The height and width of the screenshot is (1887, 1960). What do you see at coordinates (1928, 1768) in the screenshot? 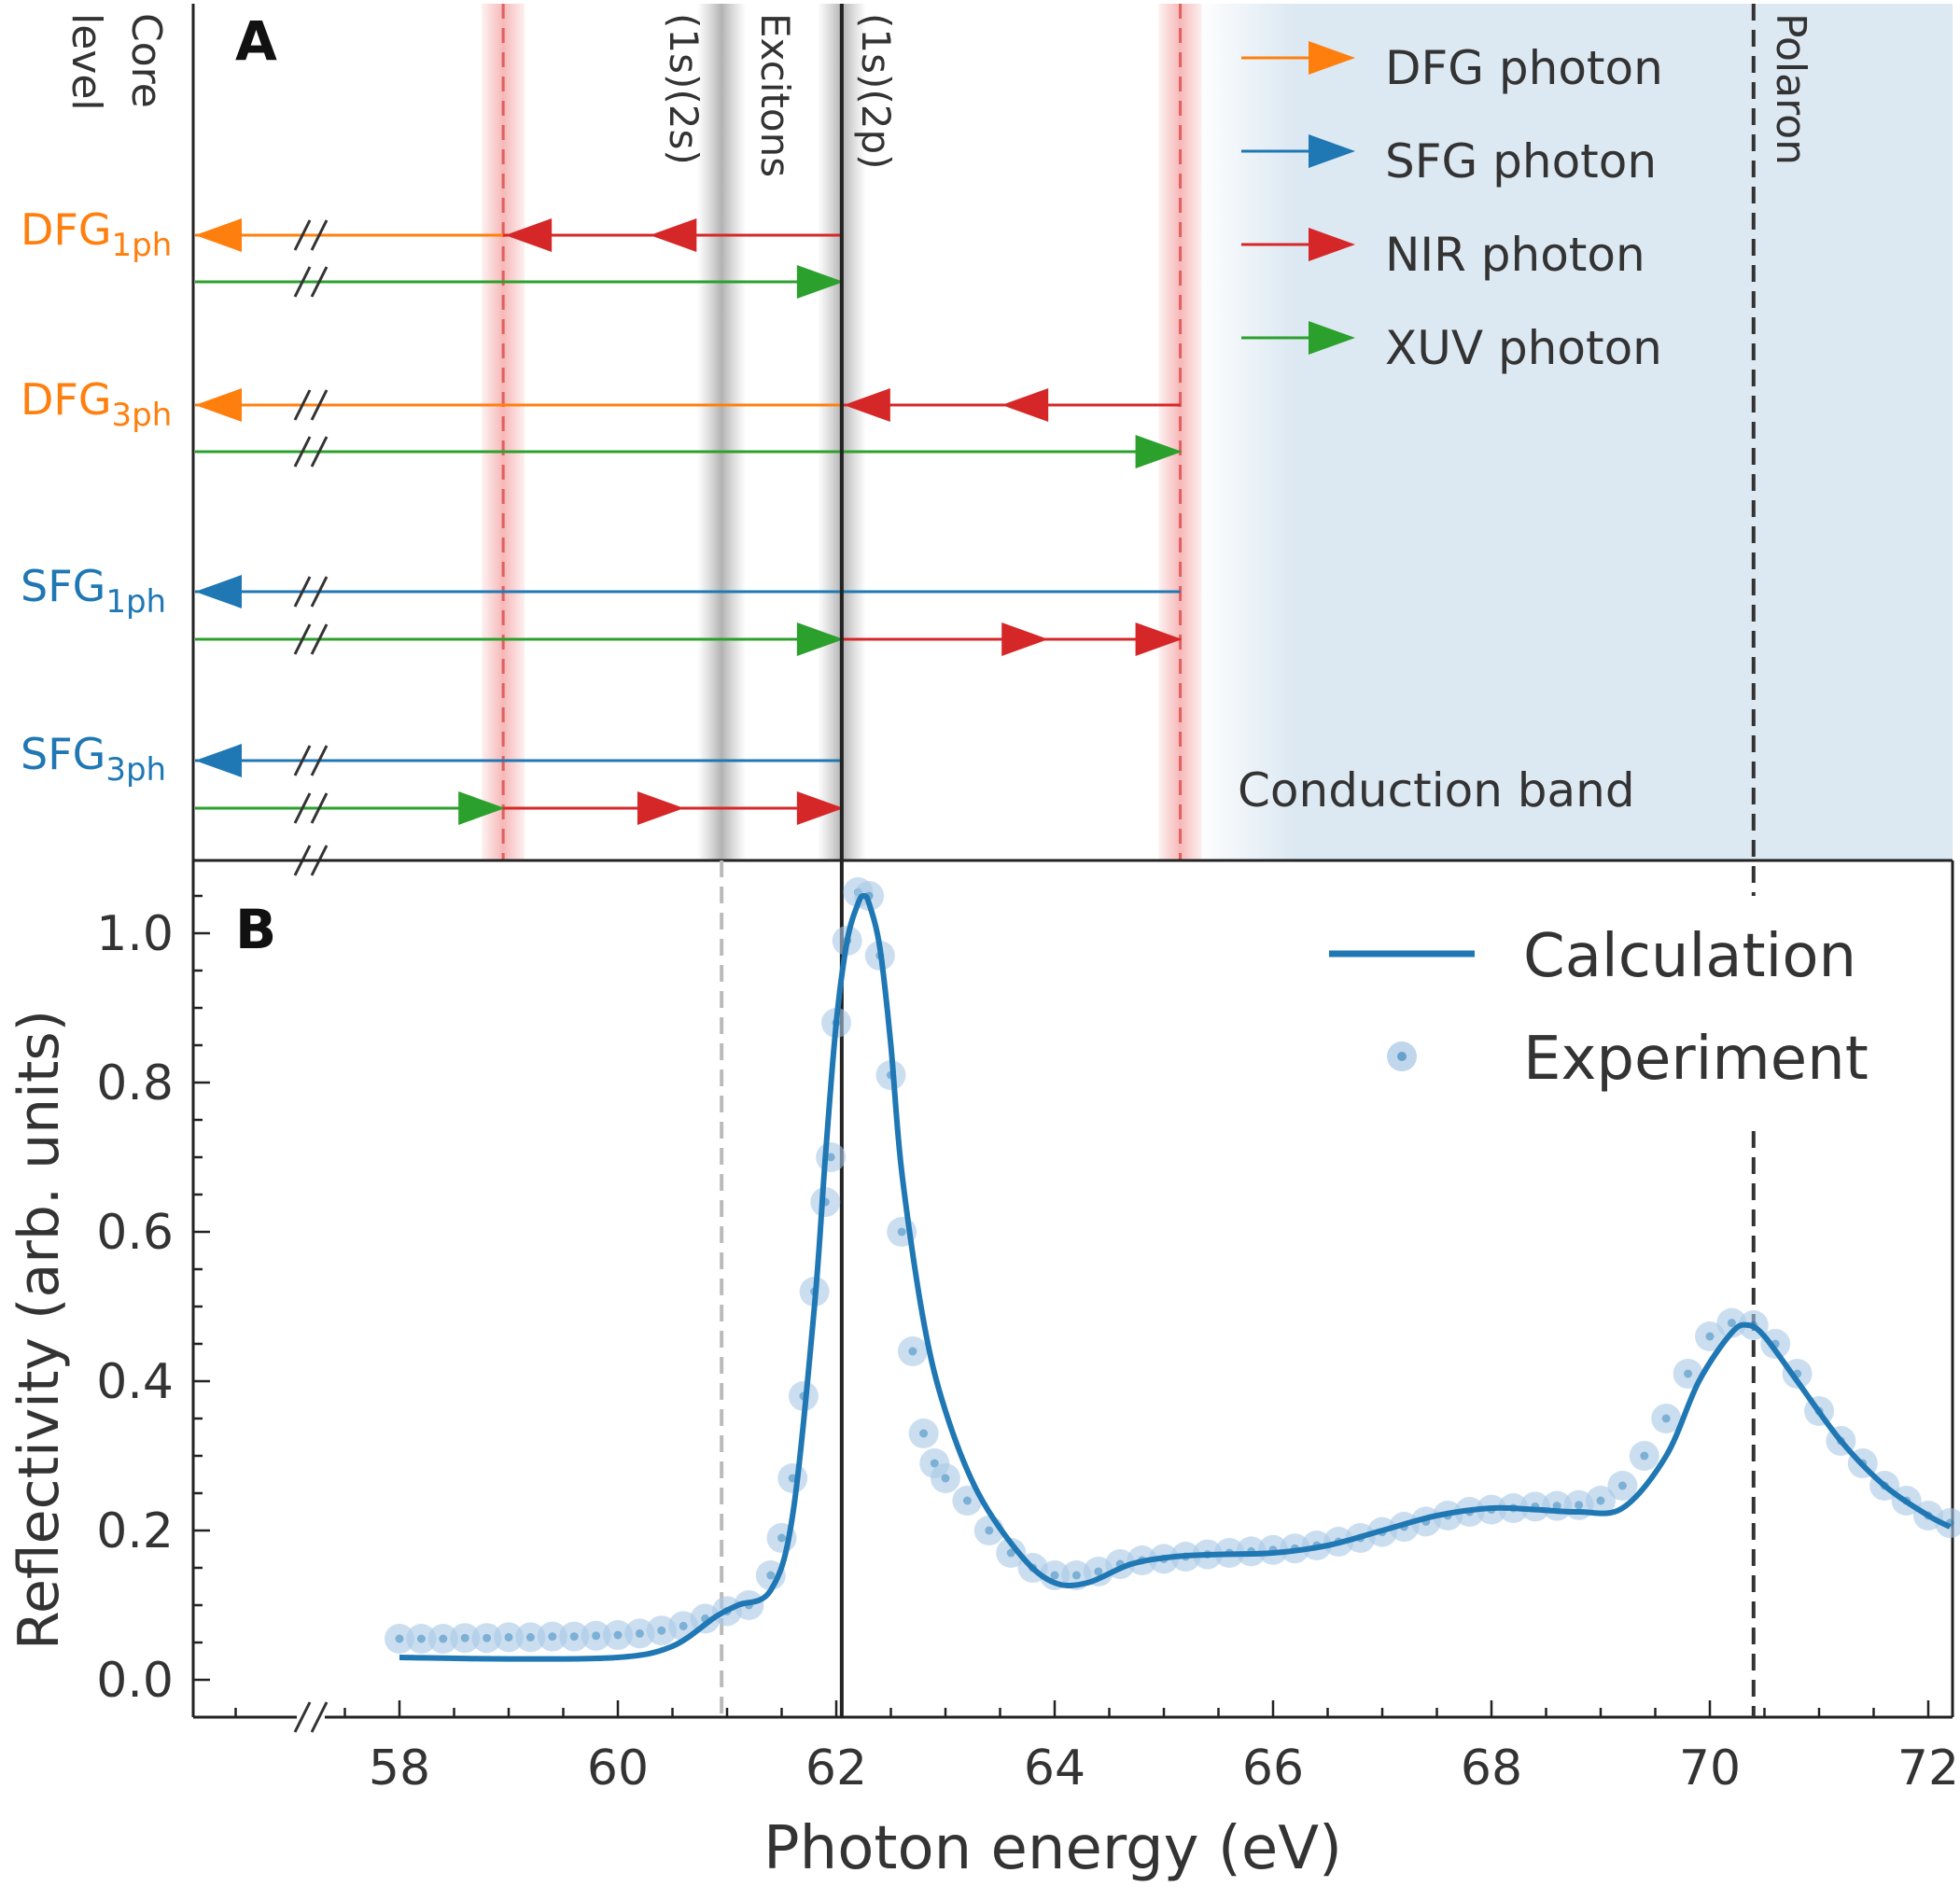
I see `x-tick-label: 72` at bounding box center [1928, 1768].